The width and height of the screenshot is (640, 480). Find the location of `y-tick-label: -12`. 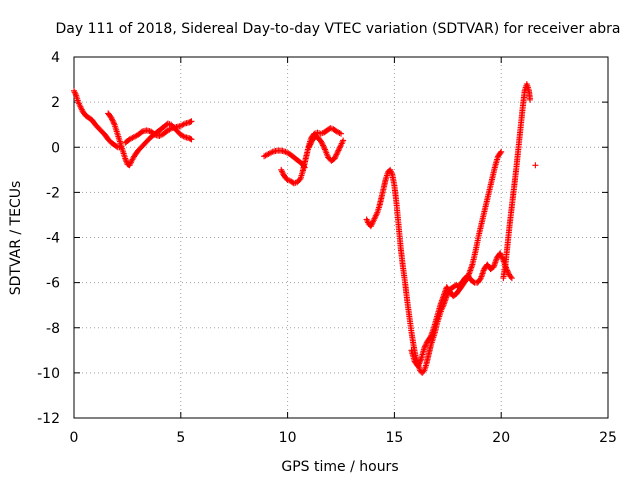

y-tick-label: -12 is located at coordinates (48, 419).